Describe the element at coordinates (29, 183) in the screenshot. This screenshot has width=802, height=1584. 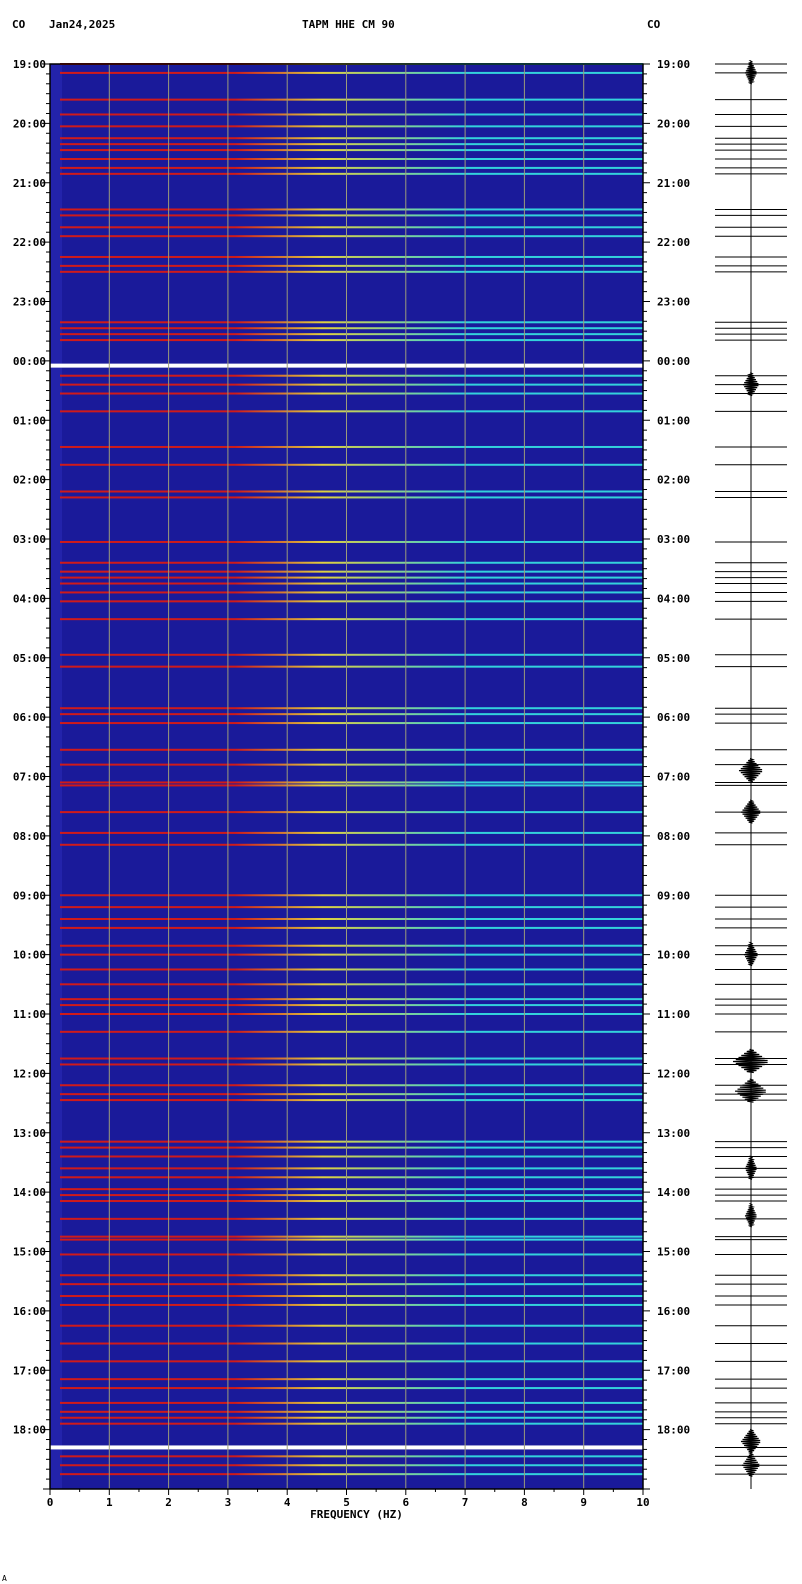
I see `y-tick-label-left: 21:00` at that location.